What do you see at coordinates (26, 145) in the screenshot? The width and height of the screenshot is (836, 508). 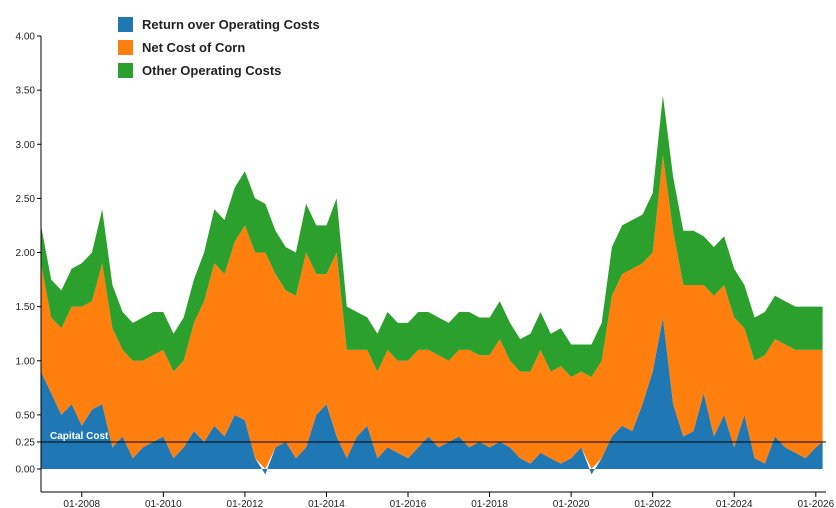 I see `y-tick-label: 3.00` at bounding box center [26, 145].